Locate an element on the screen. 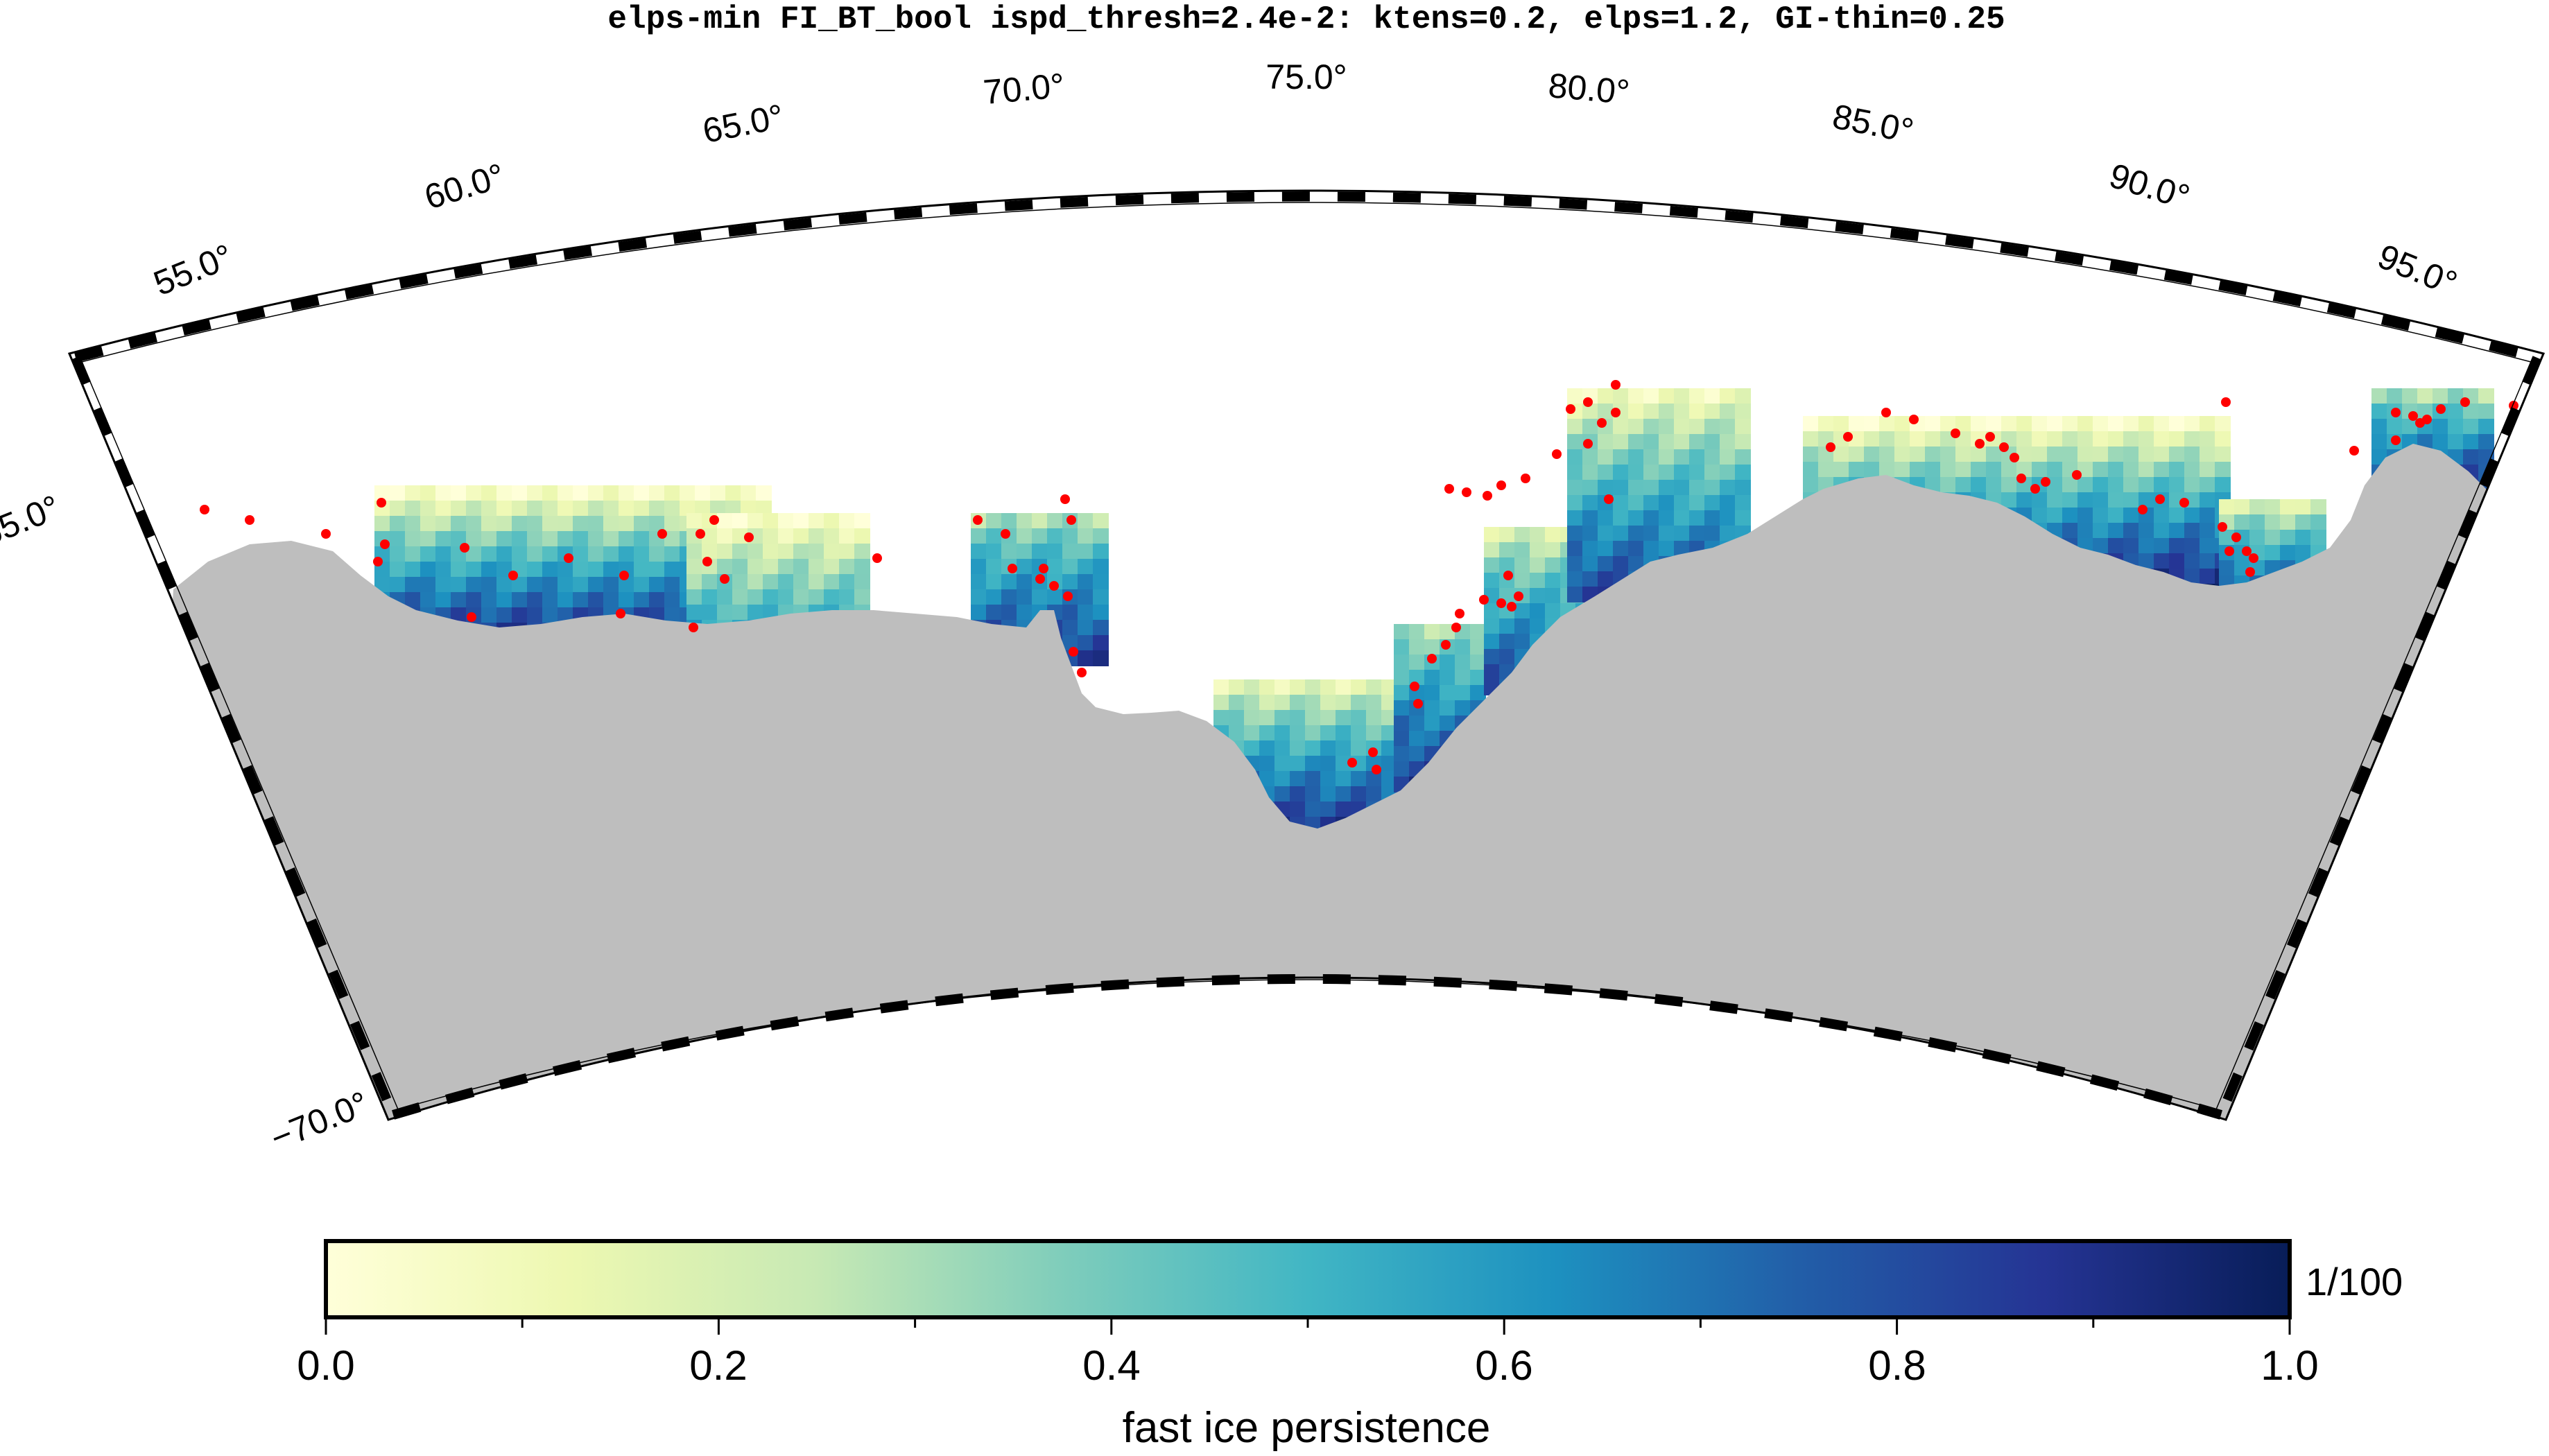  map-frame-checker-left is located at coordinates (234, 737).